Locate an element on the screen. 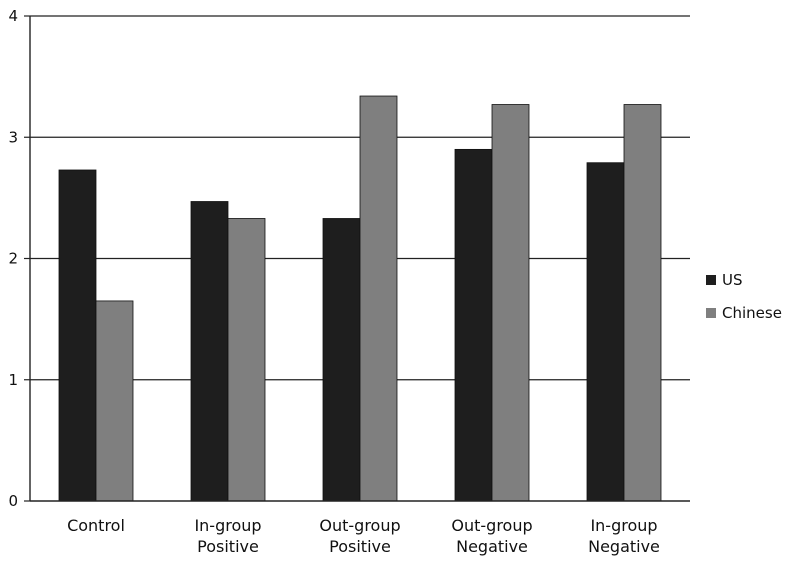  legend: US Chinese is located at coordinates (744, 296).